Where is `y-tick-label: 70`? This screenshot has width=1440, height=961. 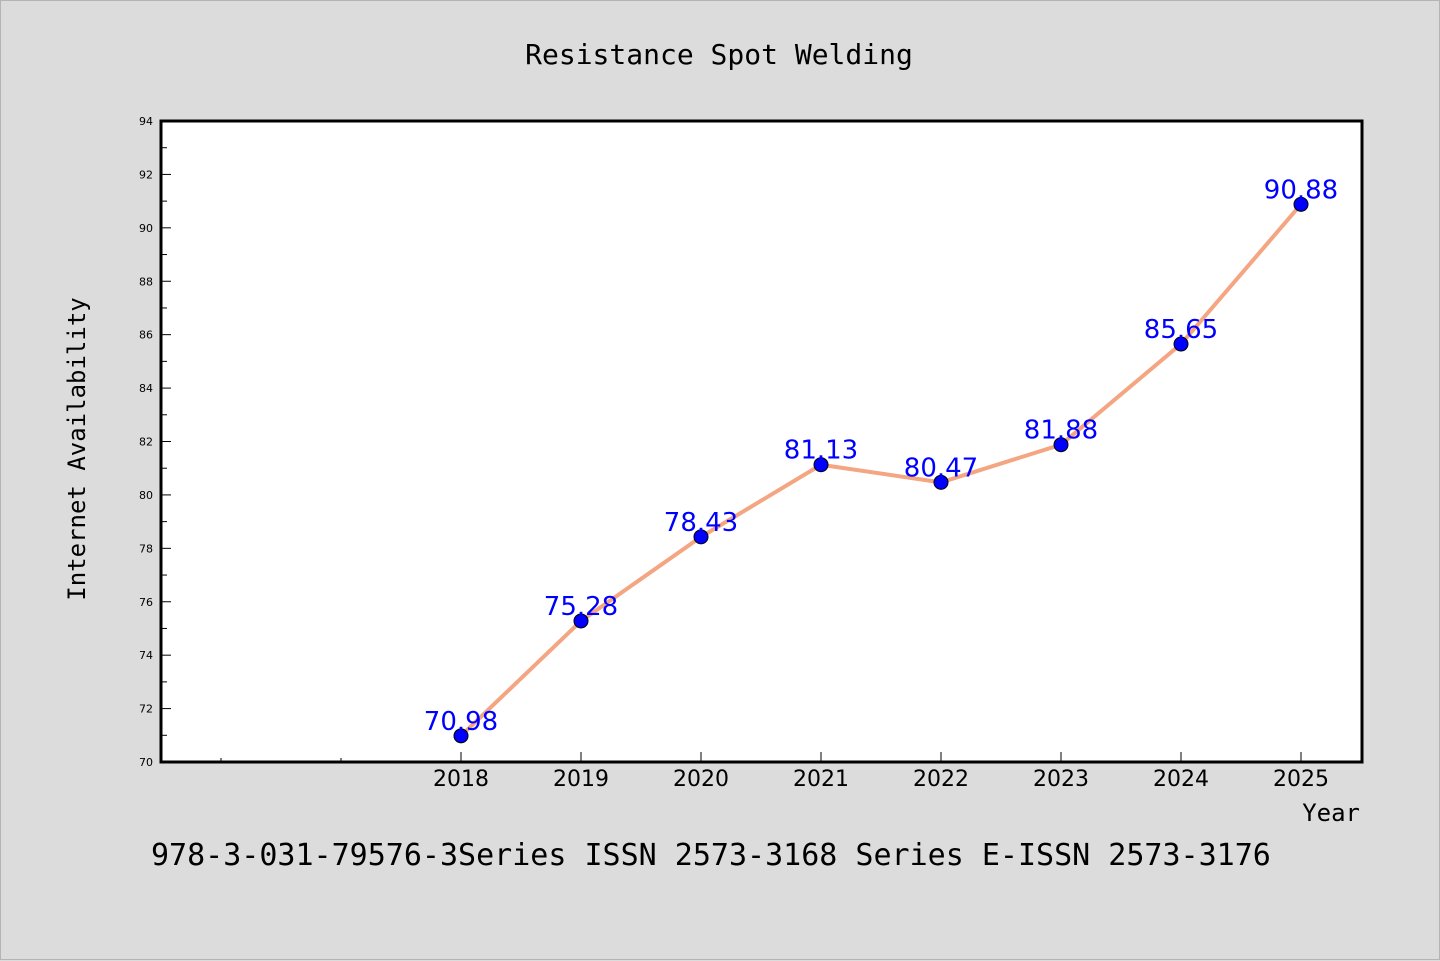
y-tick-label: 70 is located at coordinates (146, 762).